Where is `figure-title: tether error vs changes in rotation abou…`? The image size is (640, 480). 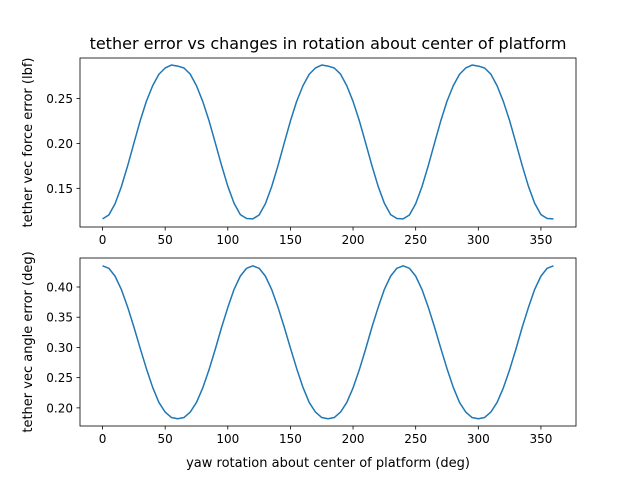
figure-title: tether error vs changes in rotation abou… is located at coordinates (328, 43).